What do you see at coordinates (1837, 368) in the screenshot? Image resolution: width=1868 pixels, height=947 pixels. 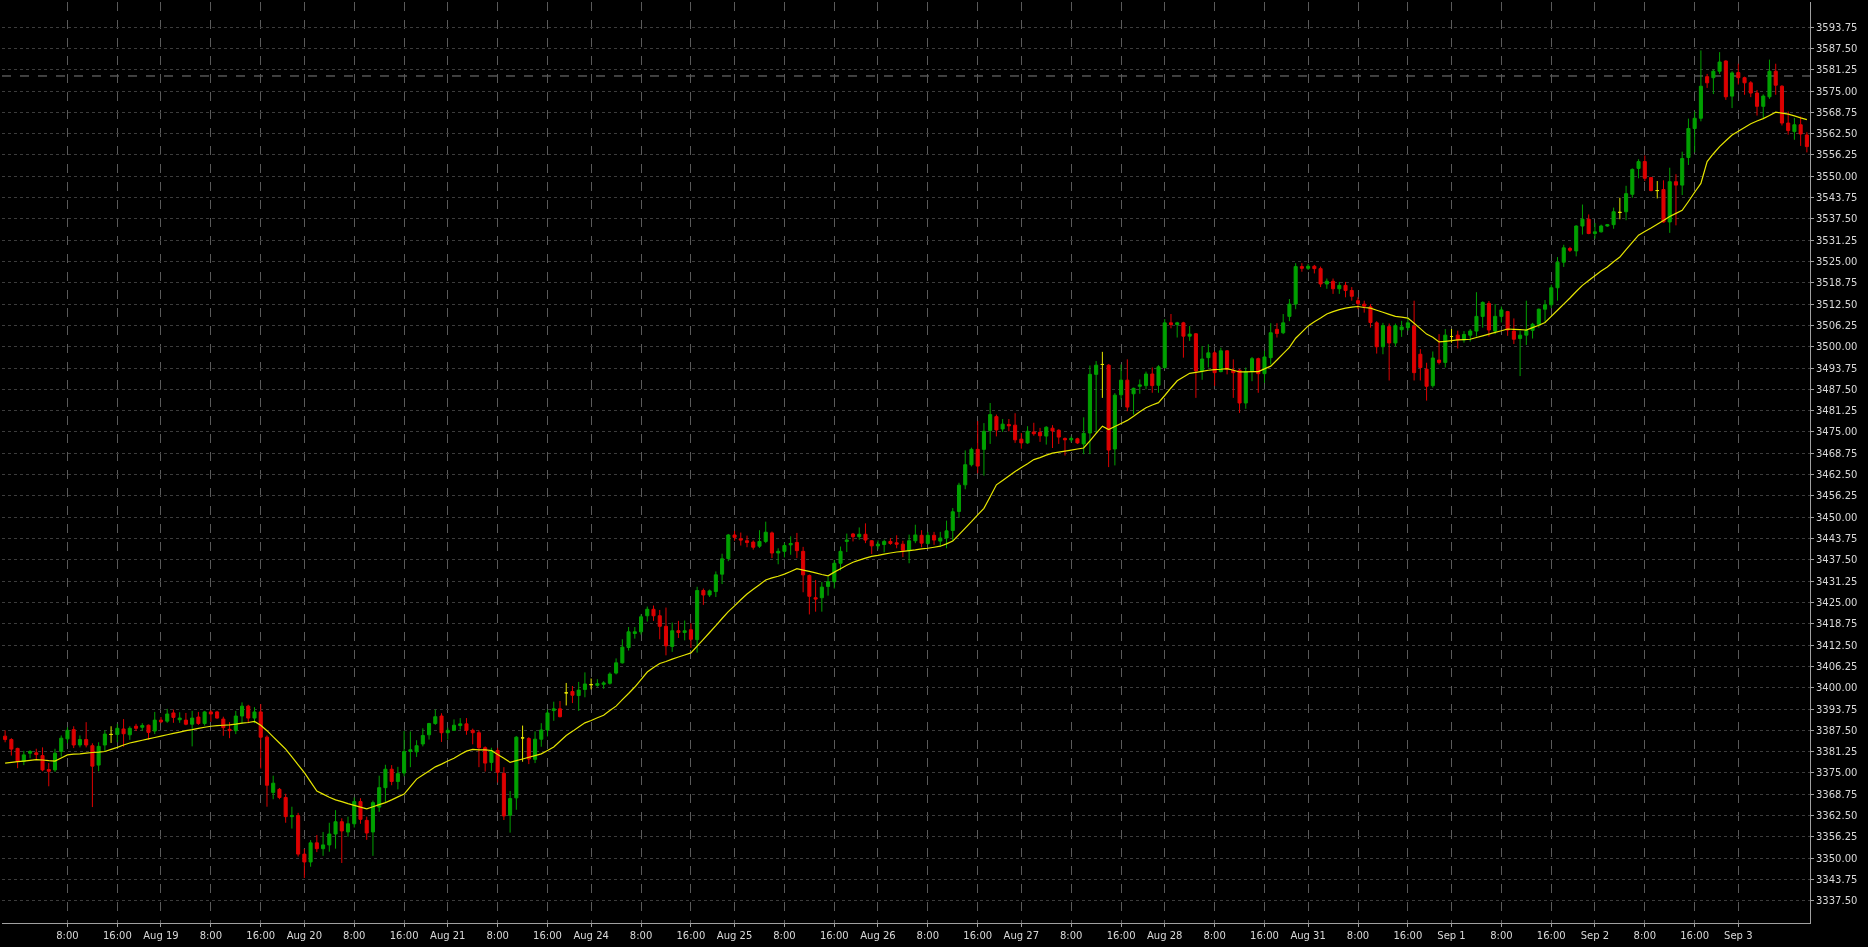 I see `y-tick-label: 3493.75` at bounding box center [1837, 368].